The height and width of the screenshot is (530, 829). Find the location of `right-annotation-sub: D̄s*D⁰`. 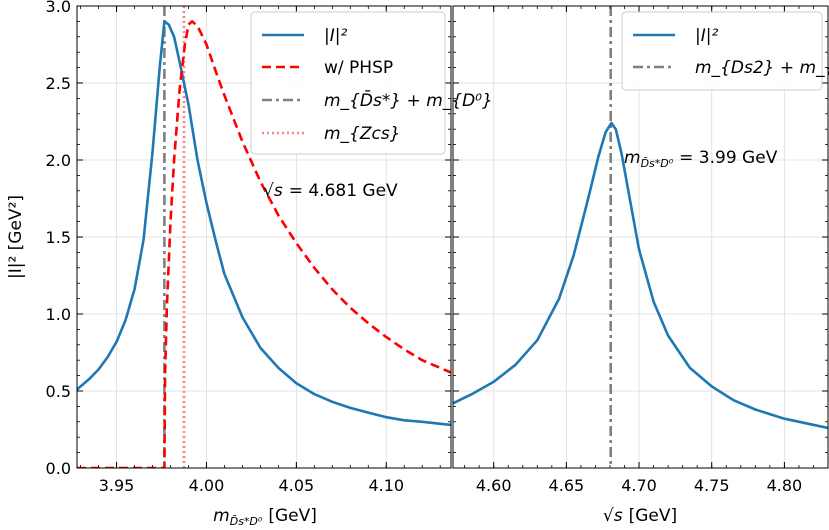

right-annotation-sub: D̄s*D⁰ is located at coordinates (657, 163).